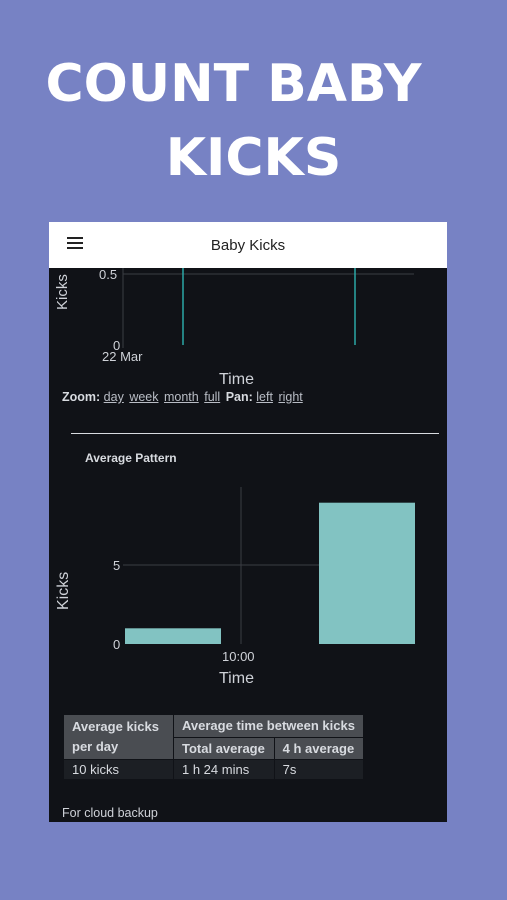 The image size is (507, 900). I want to click on 4h-average-header: 4 h average, so click(318, 748).